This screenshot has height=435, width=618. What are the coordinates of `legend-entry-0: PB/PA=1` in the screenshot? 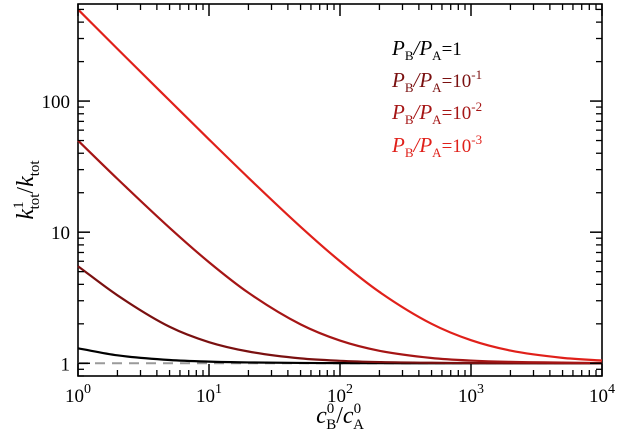 It's located at (426, 49).